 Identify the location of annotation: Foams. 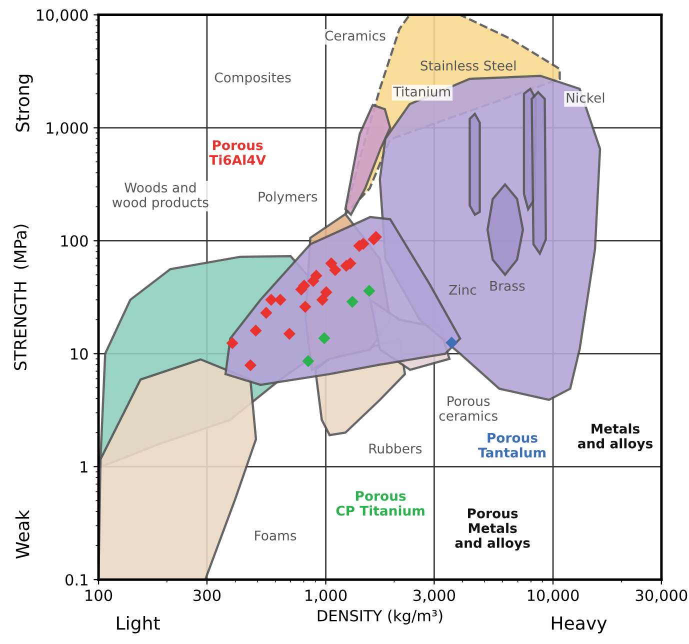
(275, 535).